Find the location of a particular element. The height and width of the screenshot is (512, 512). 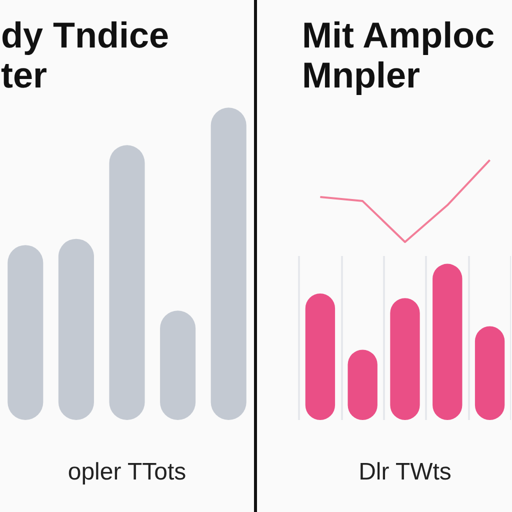

x-axis-title: opler TTots is located at coordinates (127, 472).